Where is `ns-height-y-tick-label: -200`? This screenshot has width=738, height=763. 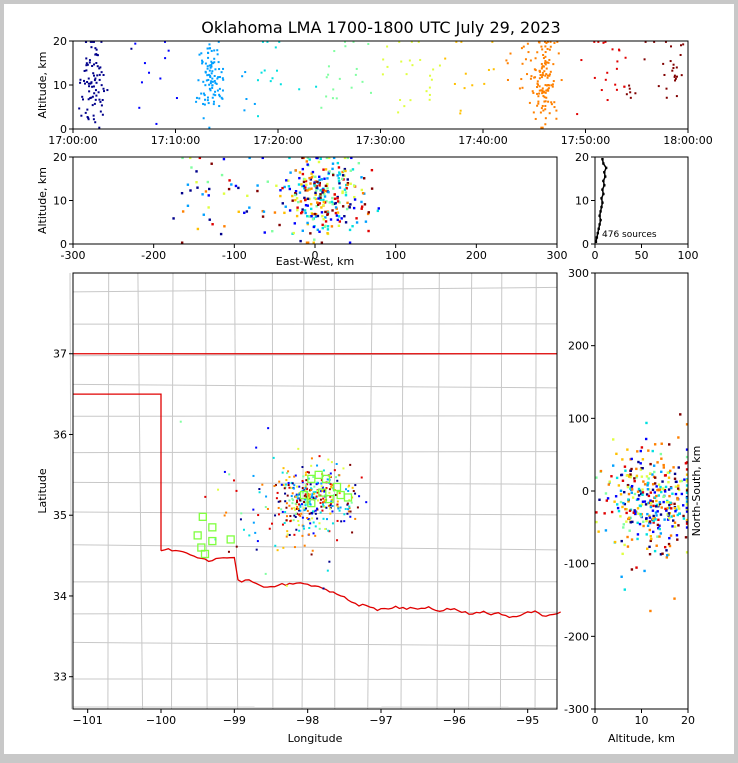 ns-height-y-tick-label: -200 is located at coordinates (576, 636).